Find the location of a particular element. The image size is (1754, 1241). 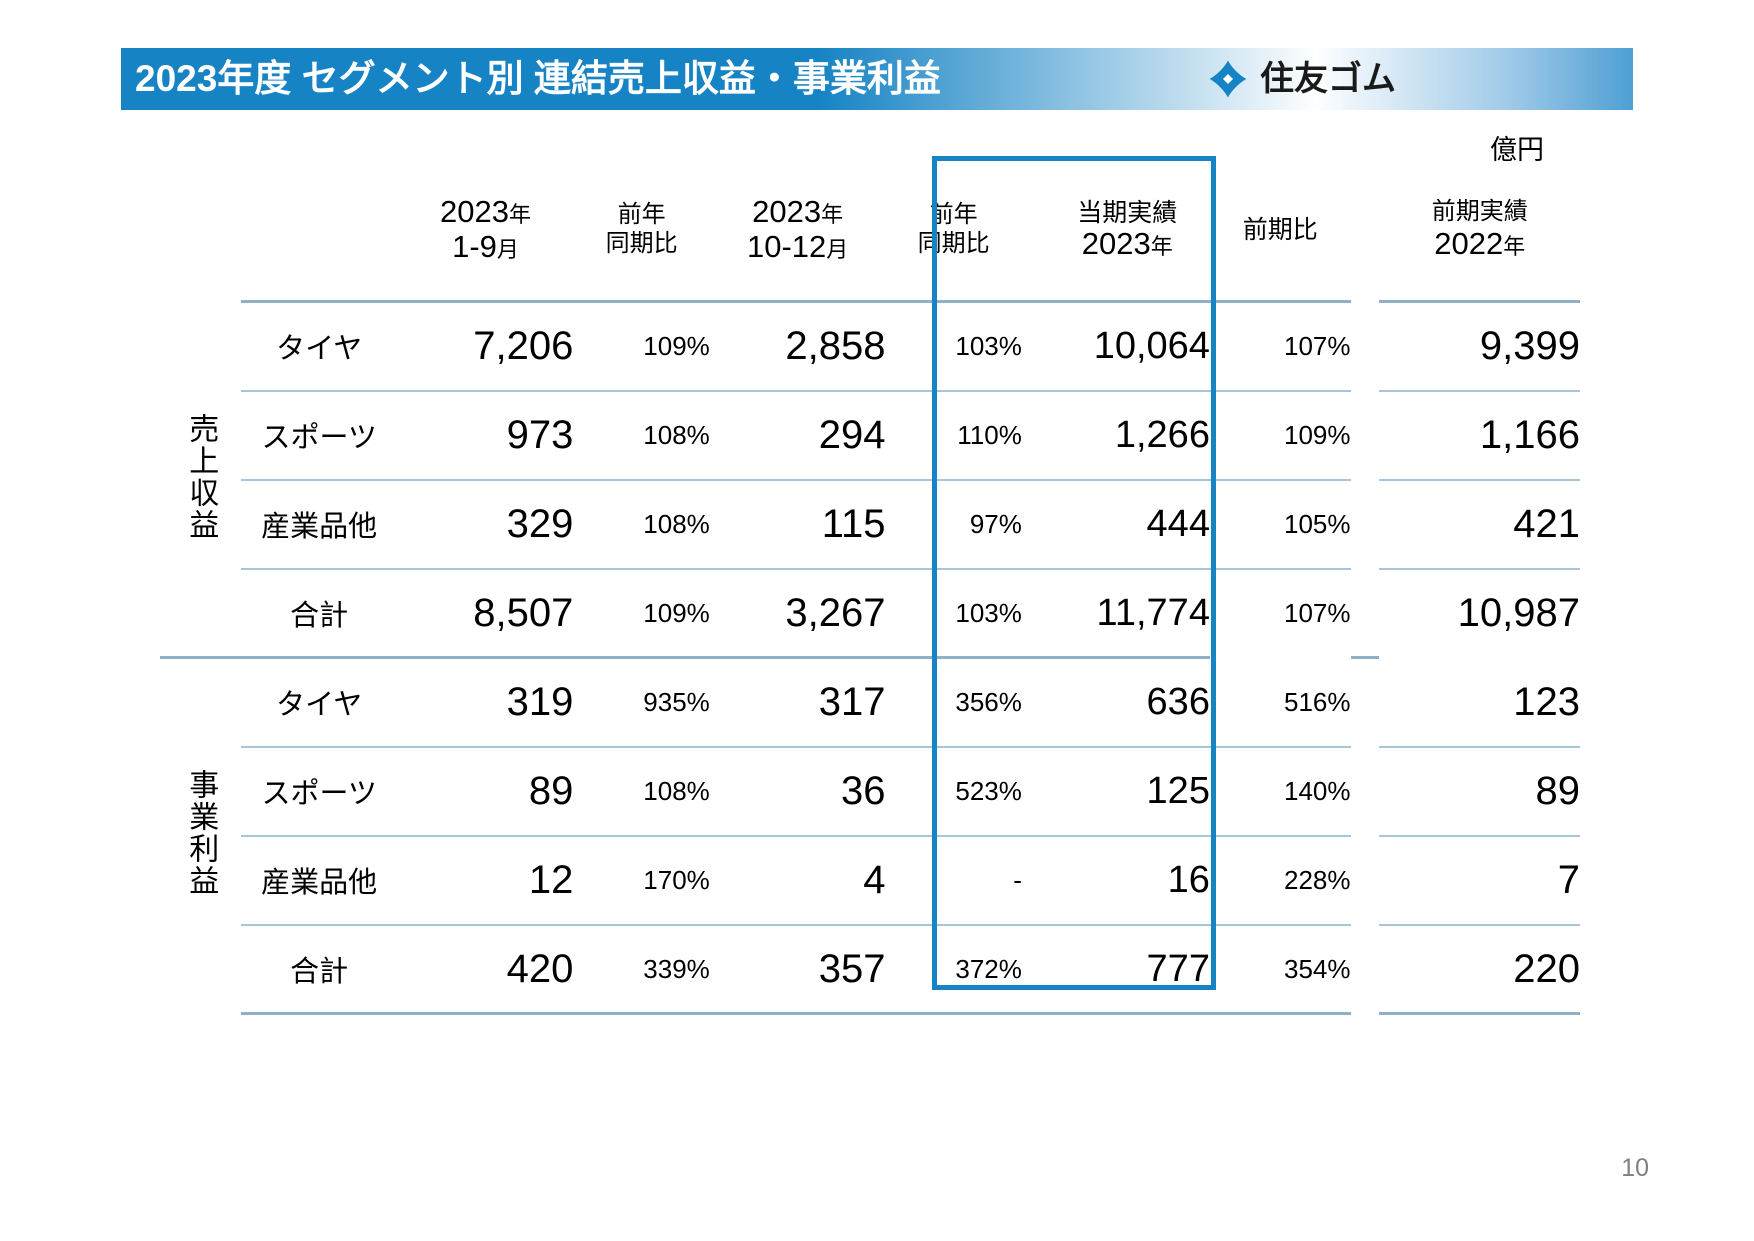

header-group-col is located at coordinates (200, 230).